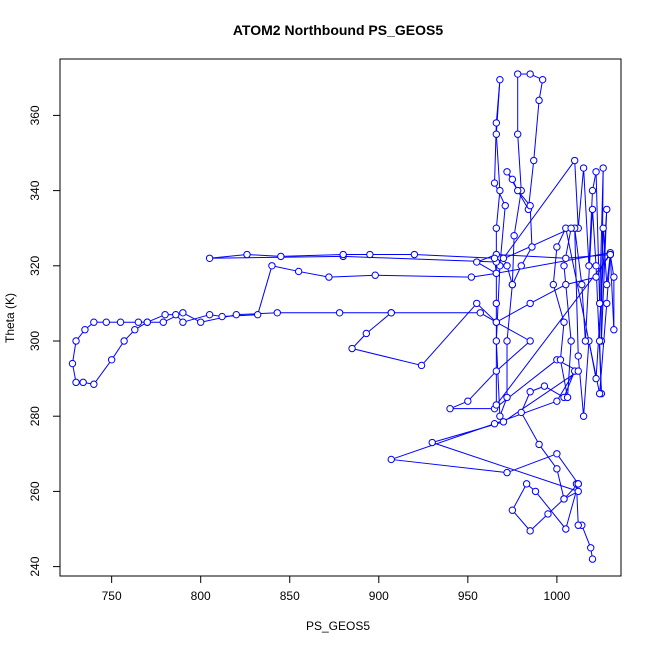  Describe the element at coordinates (201, 596) in the screenshot. I see `x-tick-label: 800` at that location.